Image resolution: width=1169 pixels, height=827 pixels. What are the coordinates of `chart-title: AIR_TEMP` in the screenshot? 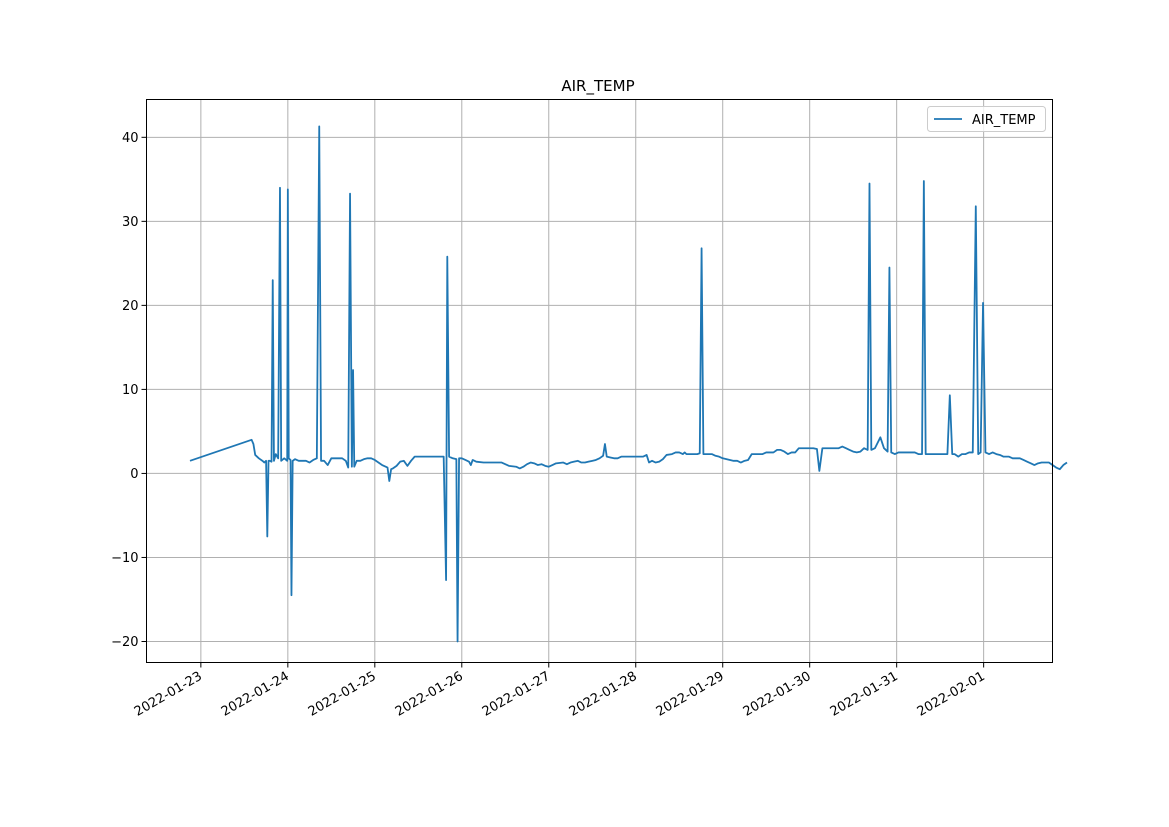 It's located at (597, 86).